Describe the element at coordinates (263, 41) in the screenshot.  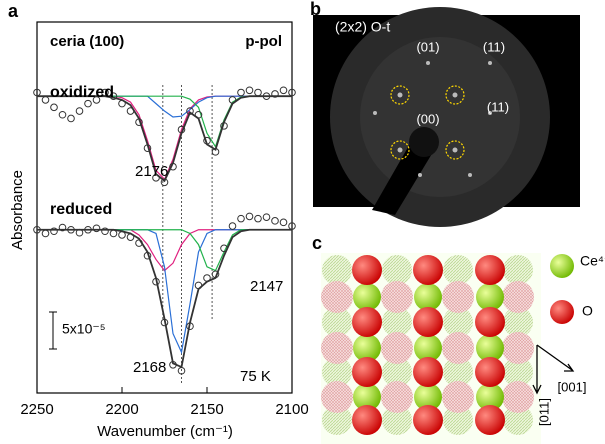
I see `chart-subtitle: p-pol` at that location.